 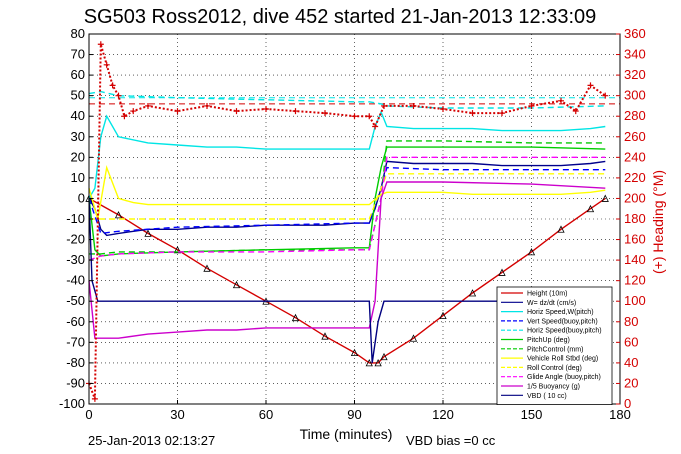 What do you see at coordinates (548, 340) in the screenshot?
I see `legend-entry: PitchUp (deg)` at bounding box center [548, 340].